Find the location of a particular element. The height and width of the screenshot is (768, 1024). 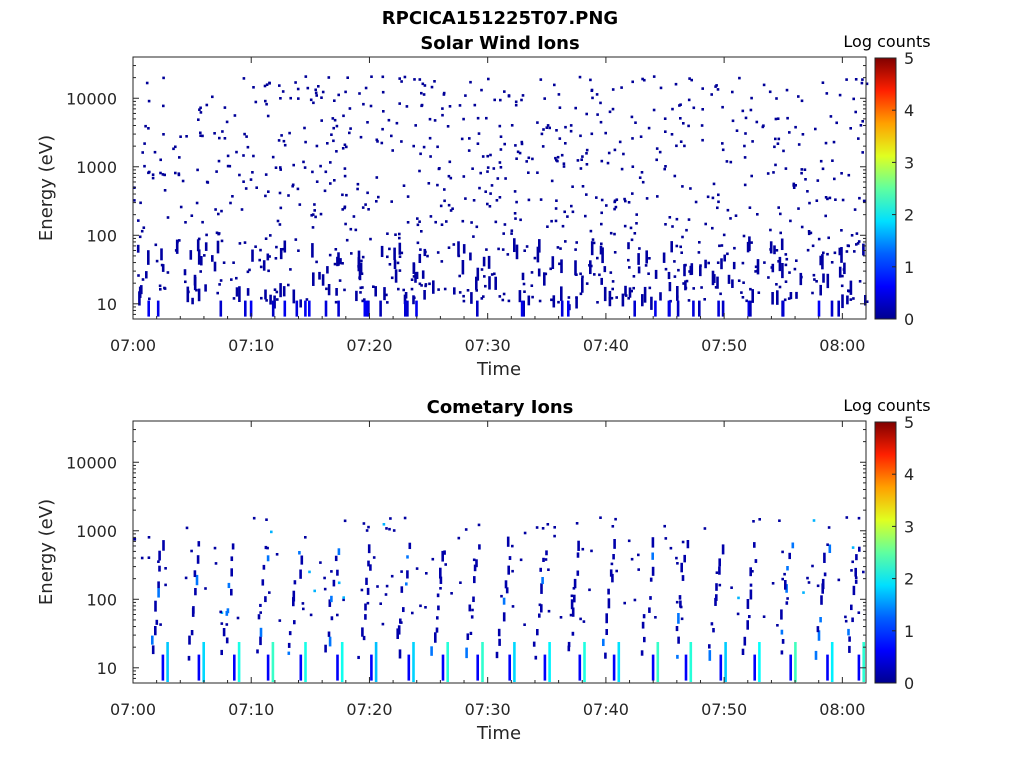

x-tick-label: 07:20 is located at coordinates (369, 345).